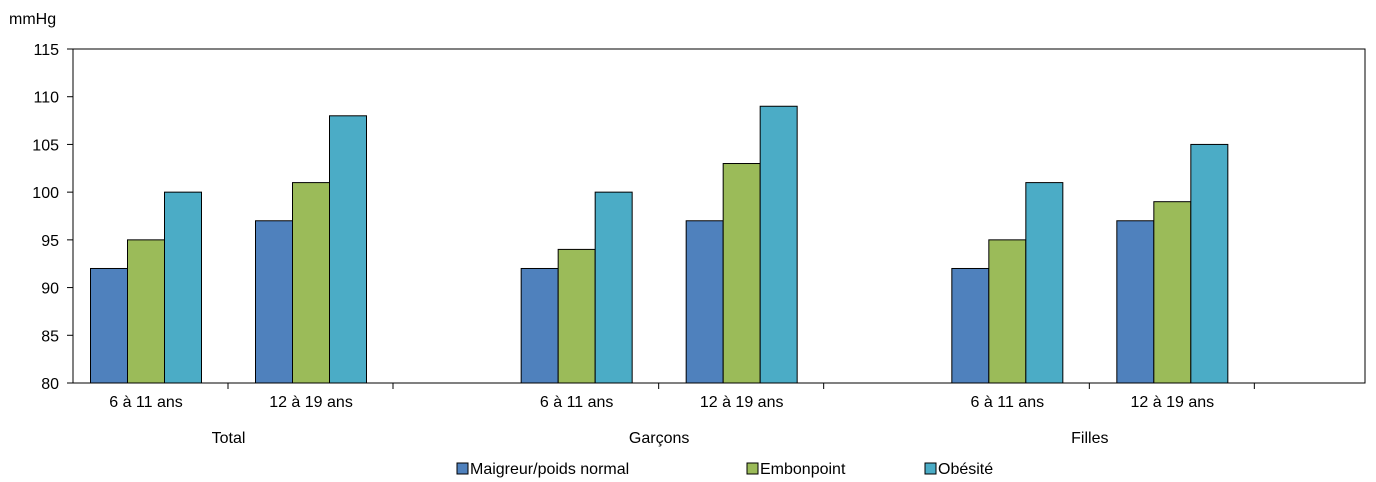  Describe the element at coordinates (659, 438) in the screenshot. I see `group-label: Garçons` at that location.